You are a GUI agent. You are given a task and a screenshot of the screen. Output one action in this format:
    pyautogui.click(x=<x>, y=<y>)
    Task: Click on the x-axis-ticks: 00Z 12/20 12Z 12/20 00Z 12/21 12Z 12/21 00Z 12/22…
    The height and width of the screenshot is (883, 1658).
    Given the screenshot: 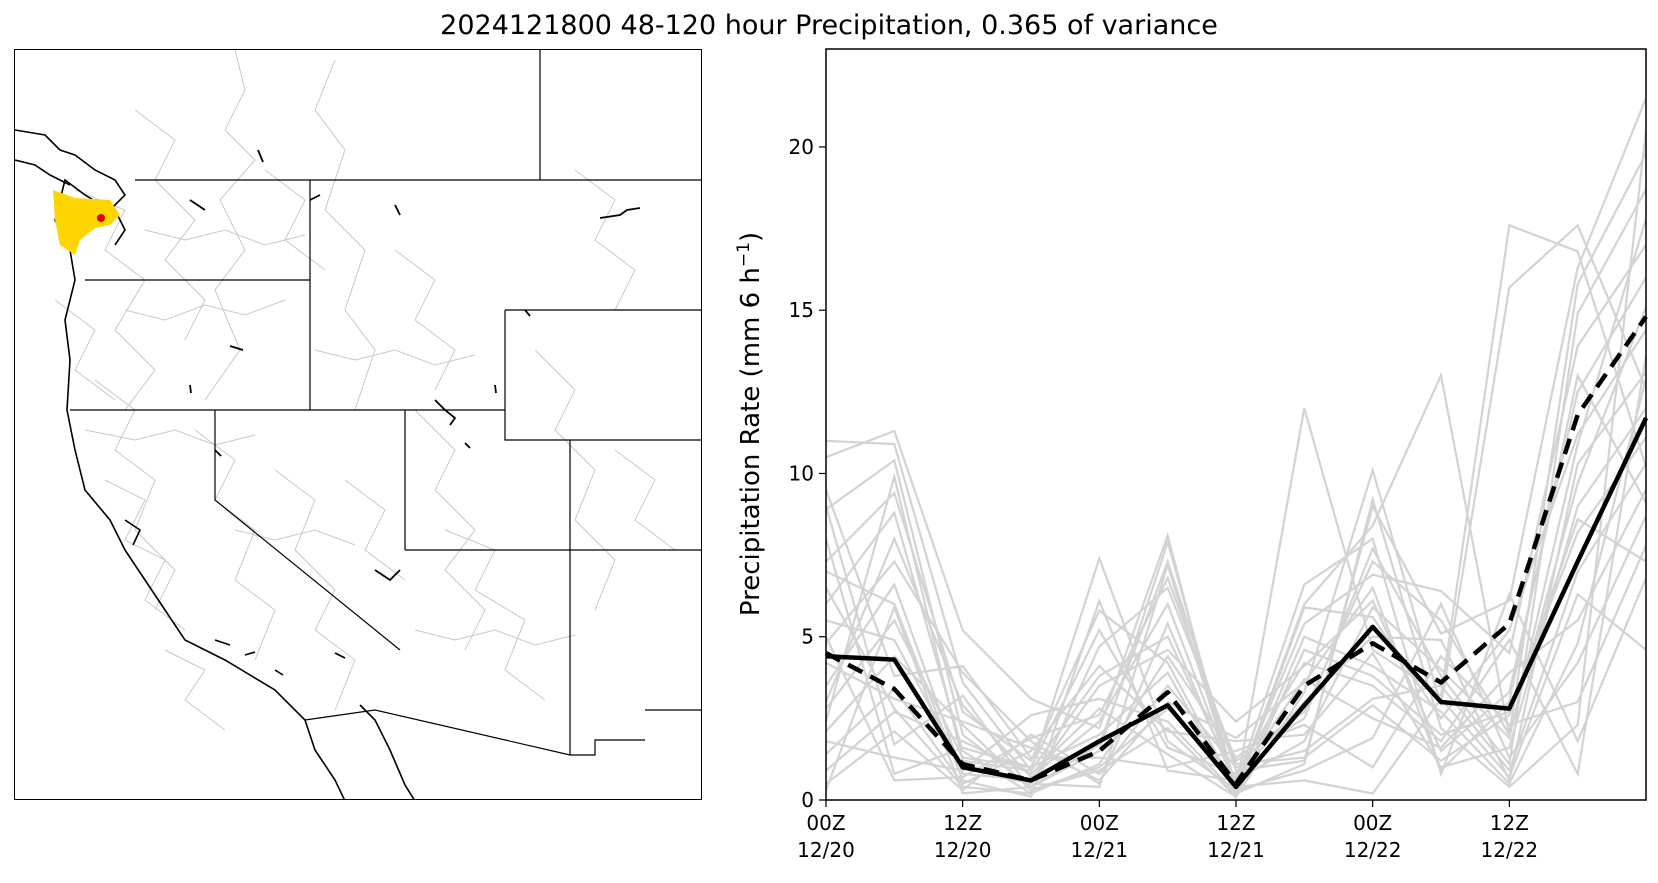 What is the action you would take?
    pyautogui.click(x=1167, y=831)
    